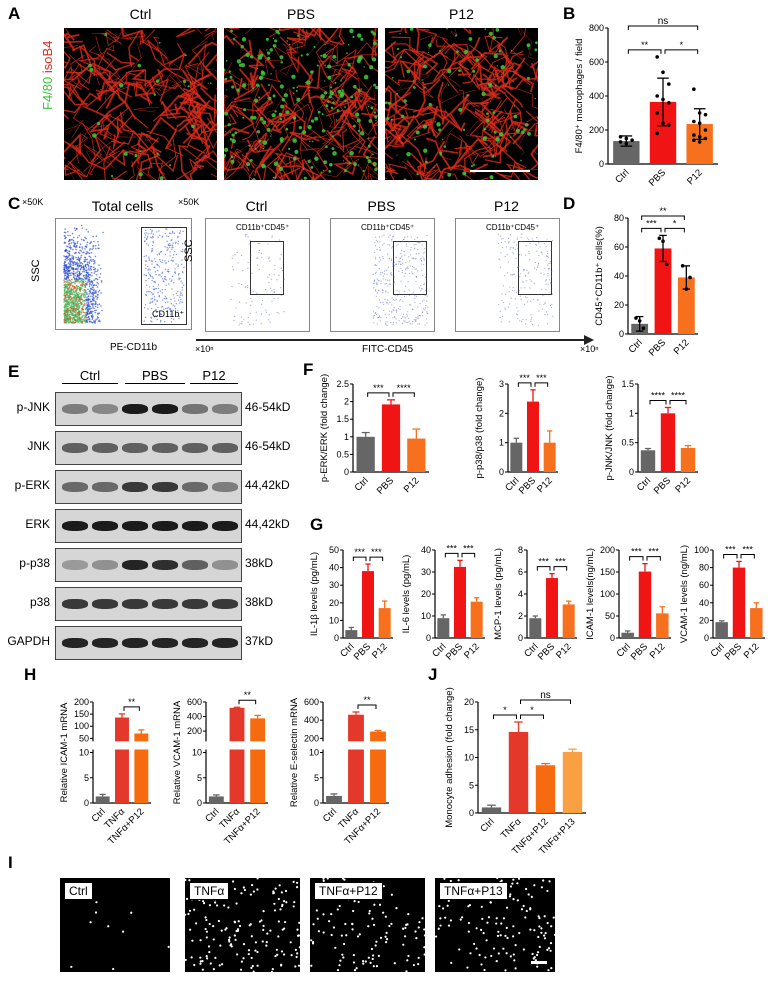  What do you see at coordinates (168, 314) in the screenshot?
I see `gate-cd11b-label: CD11b⁺` at bounding box center [168, 314].